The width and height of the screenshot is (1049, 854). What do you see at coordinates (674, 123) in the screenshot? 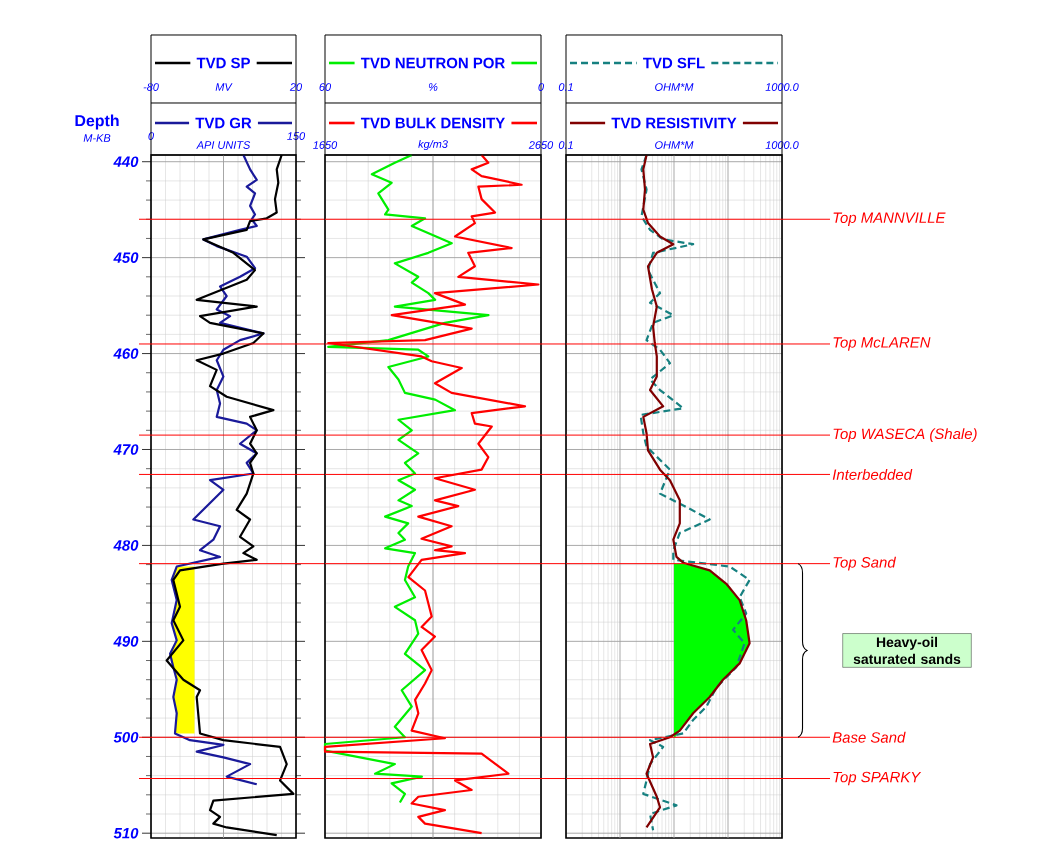
I see `legend-label: TVD RESISTIVITY` at bounding box center [674, 123].